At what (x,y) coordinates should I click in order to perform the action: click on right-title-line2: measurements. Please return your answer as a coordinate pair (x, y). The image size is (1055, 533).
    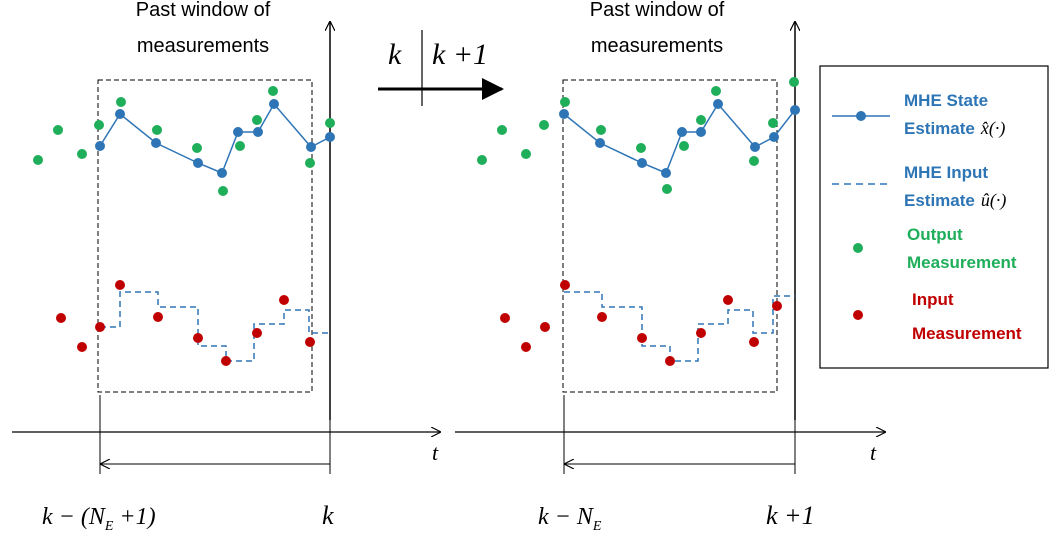
    Looking at the image, I should click on (657, 46).